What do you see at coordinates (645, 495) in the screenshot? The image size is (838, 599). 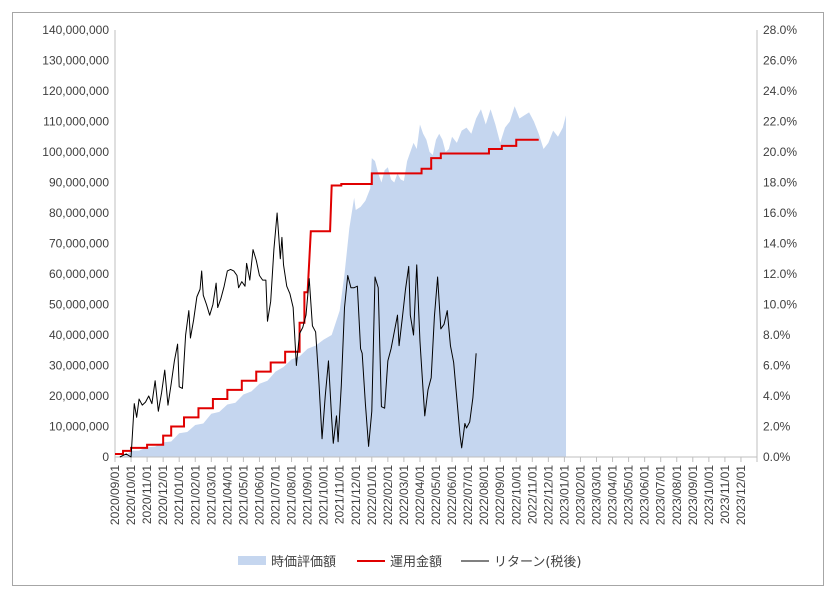 I see `x-tick-label: 2023/06/01` at bounding box center [645, 495].